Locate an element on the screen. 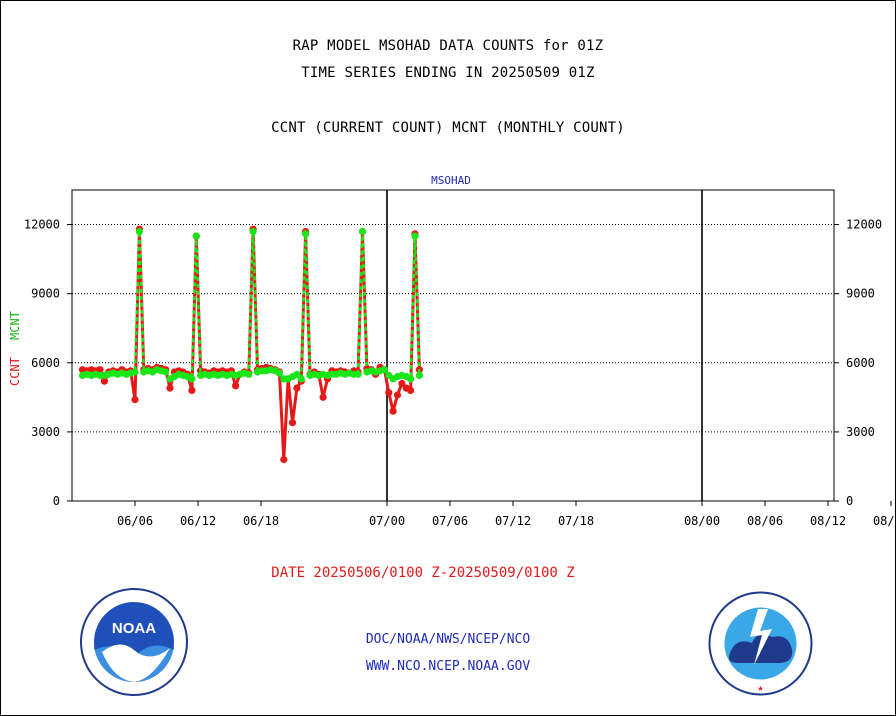 This screenshot has width=896, height=716. chart-title-line2: TIME SERIES ENDING IN 20250509 01Z is located at coordinates (448, 73).